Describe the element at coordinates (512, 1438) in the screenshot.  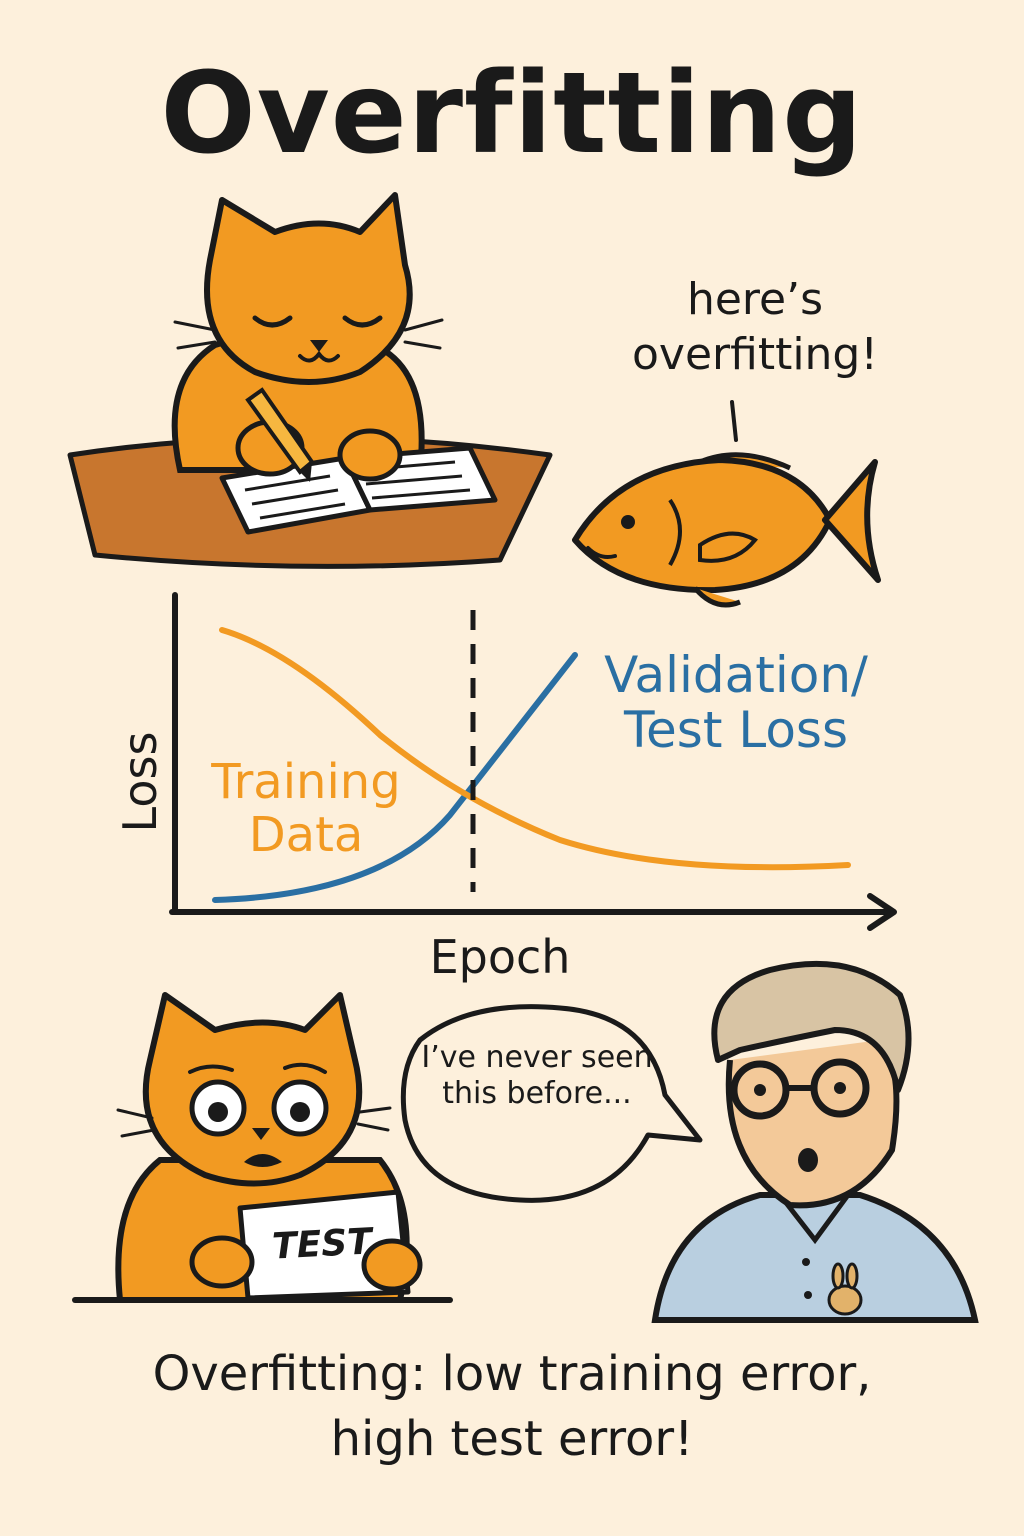
I see `caption-line-2: high test error!` at that location.